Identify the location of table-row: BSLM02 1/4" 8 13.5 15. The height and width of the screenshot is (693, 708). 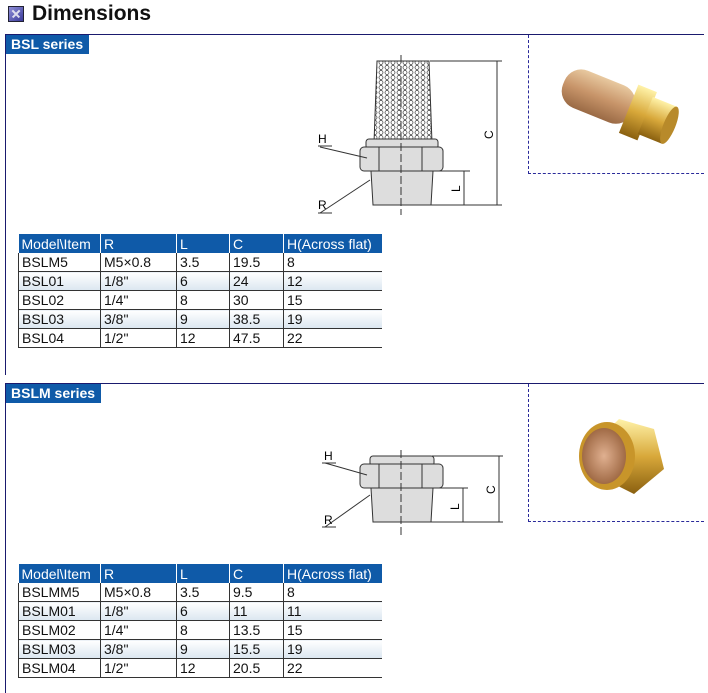
(200, 630).